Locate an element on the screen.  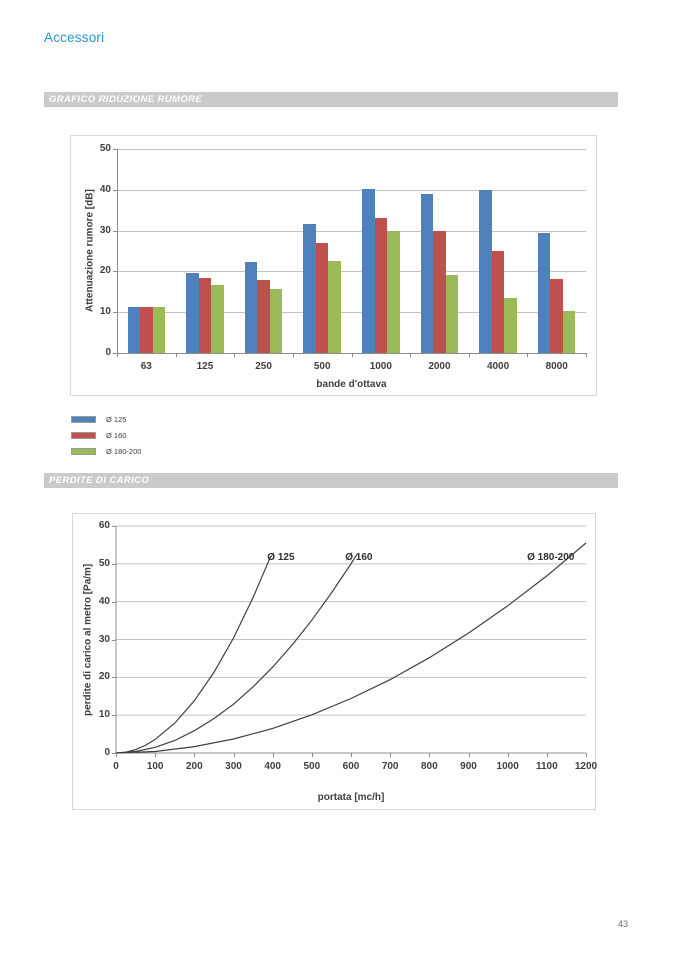
page-number: 43 is located at coordinates (622, 924).